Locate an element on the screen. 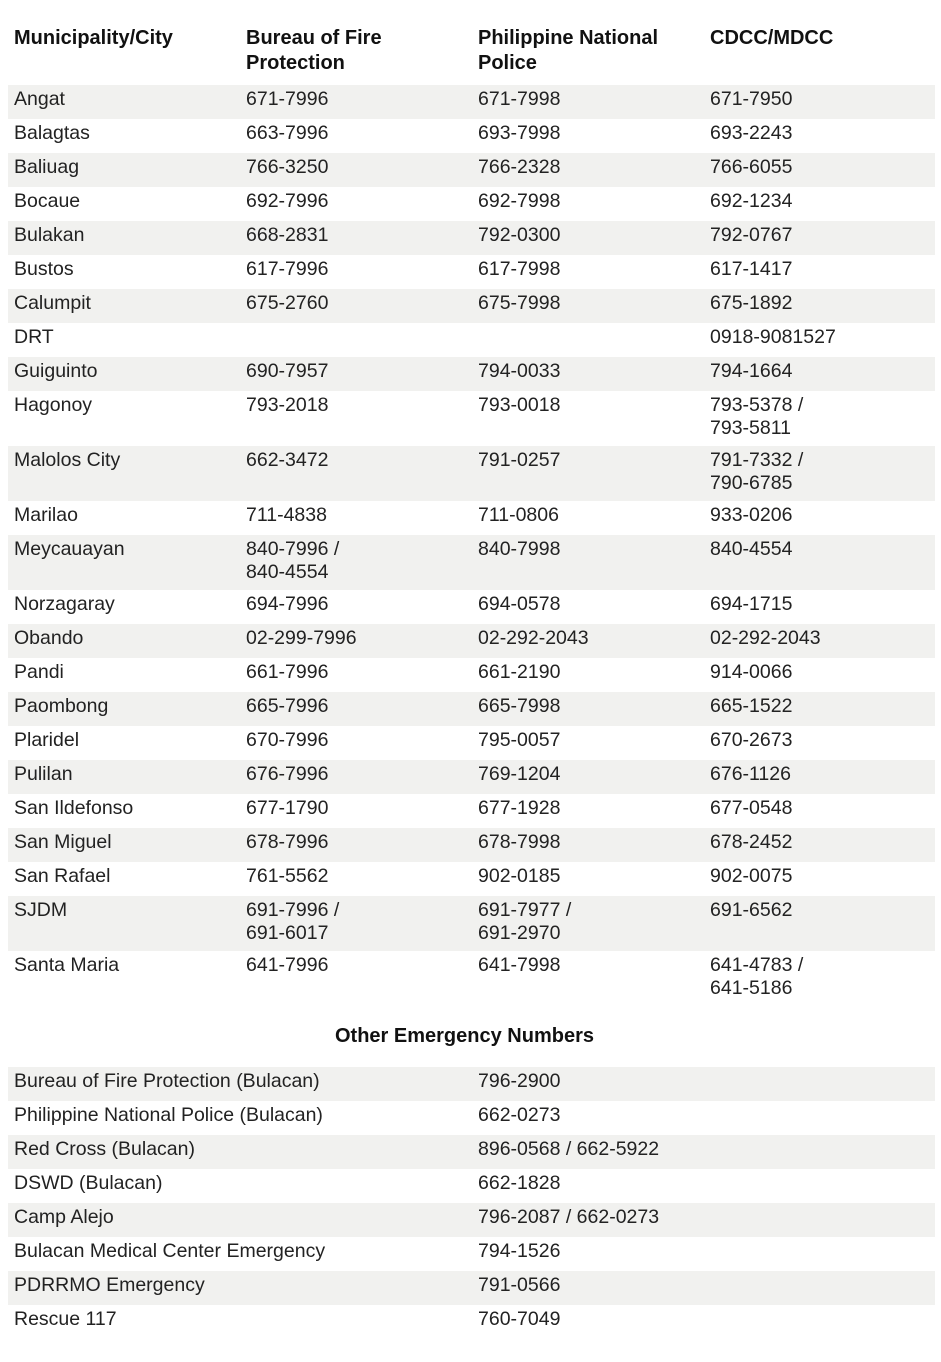 The width and height of the screenshot is (941, 1362). pnp-number-cell: 678-7998 is located at coordinates (588, 845).